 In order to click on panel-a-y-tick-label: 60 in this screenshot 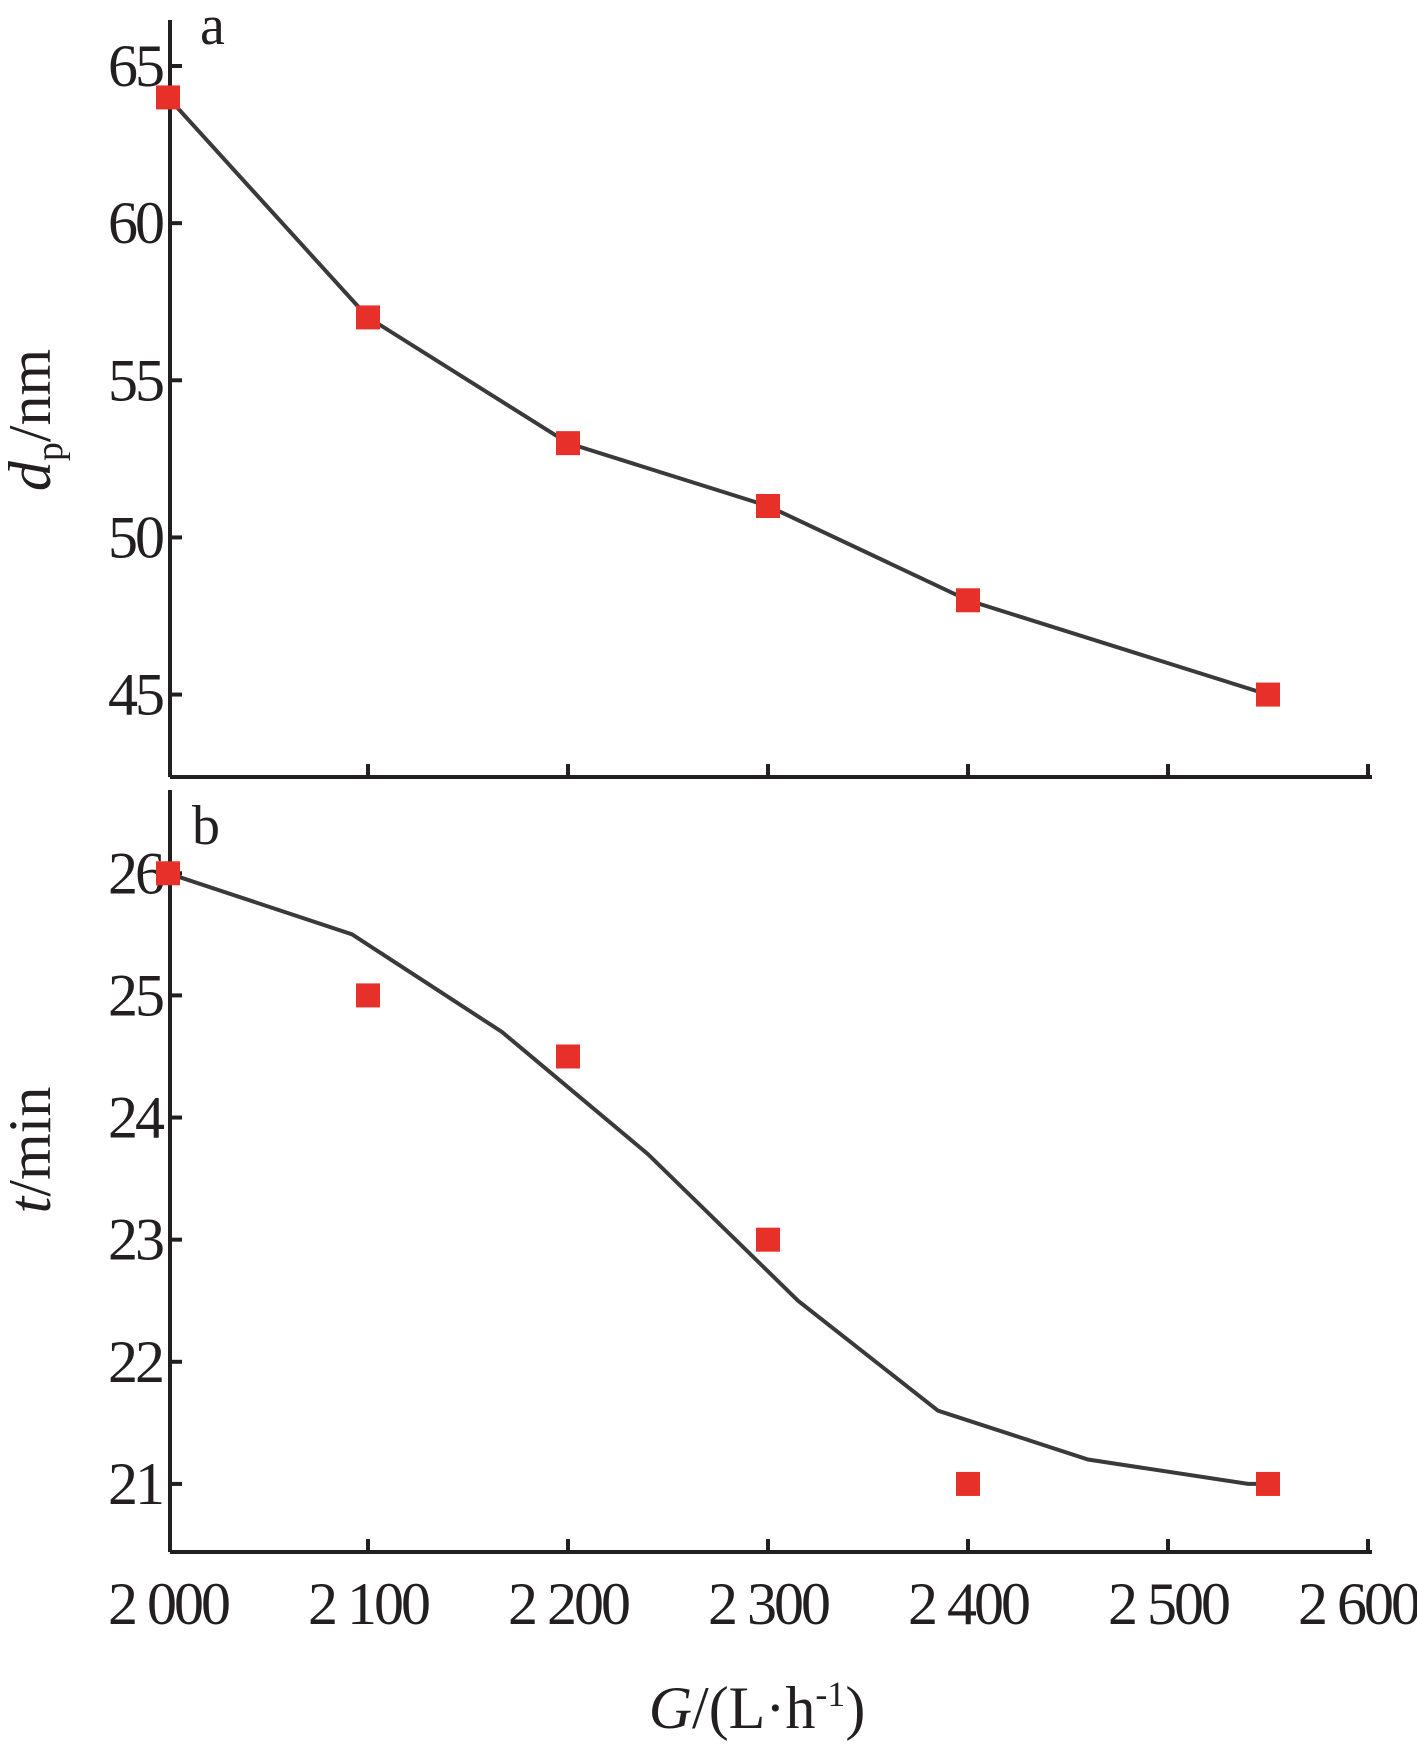, I will do `click(135, 223)`.